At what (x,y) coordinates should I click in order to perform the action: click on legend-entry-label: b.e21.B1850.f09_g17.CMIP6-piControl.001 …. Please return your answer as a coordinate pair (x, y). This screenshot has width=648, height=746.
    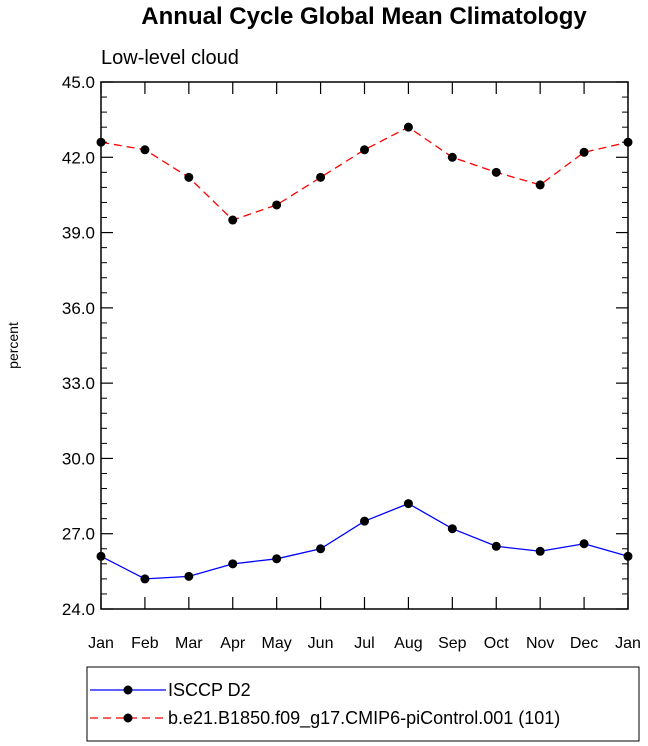
    Looking at the image, I should click on (364, 718).